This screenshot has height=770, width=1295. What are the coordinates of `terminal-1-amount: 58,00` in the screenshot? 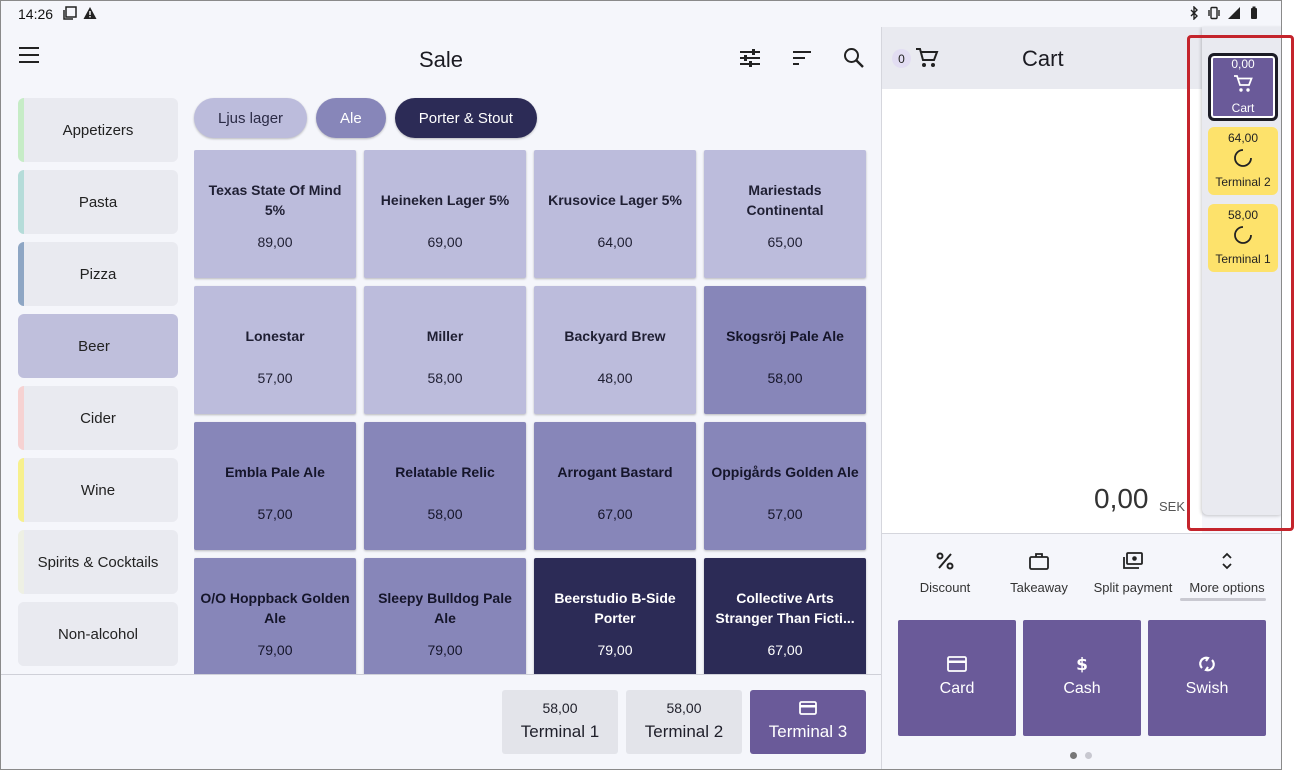 It's located at (560, 708).